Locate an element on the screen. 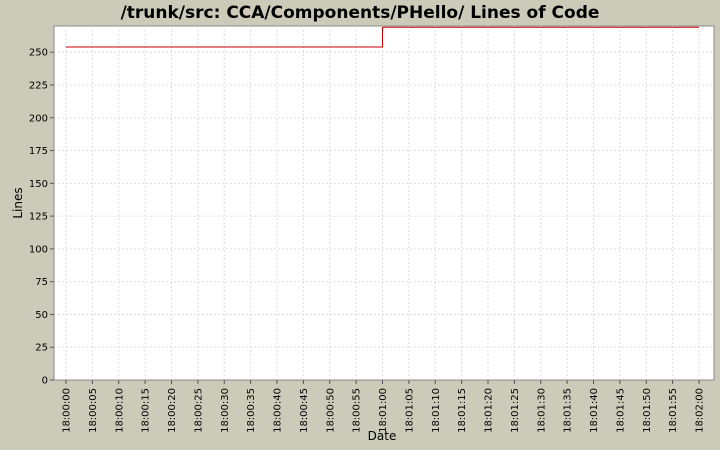  x-tick-label: 18:00:10 is located at coordinates (119, 410).